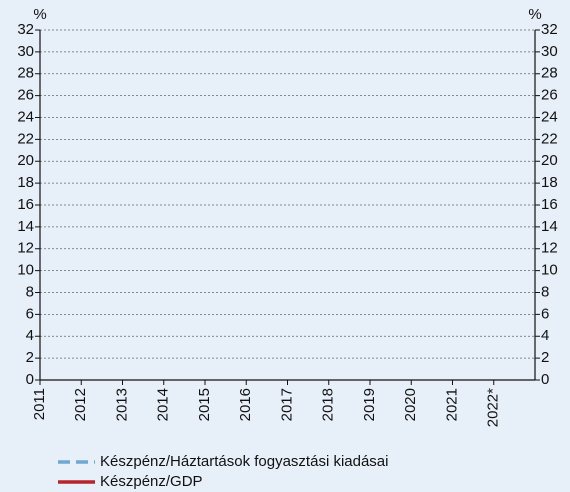 Image resolution: width=570 pixels, height=492 pixels. I want to click on y2-tick-label: 30, so click(549, 51).